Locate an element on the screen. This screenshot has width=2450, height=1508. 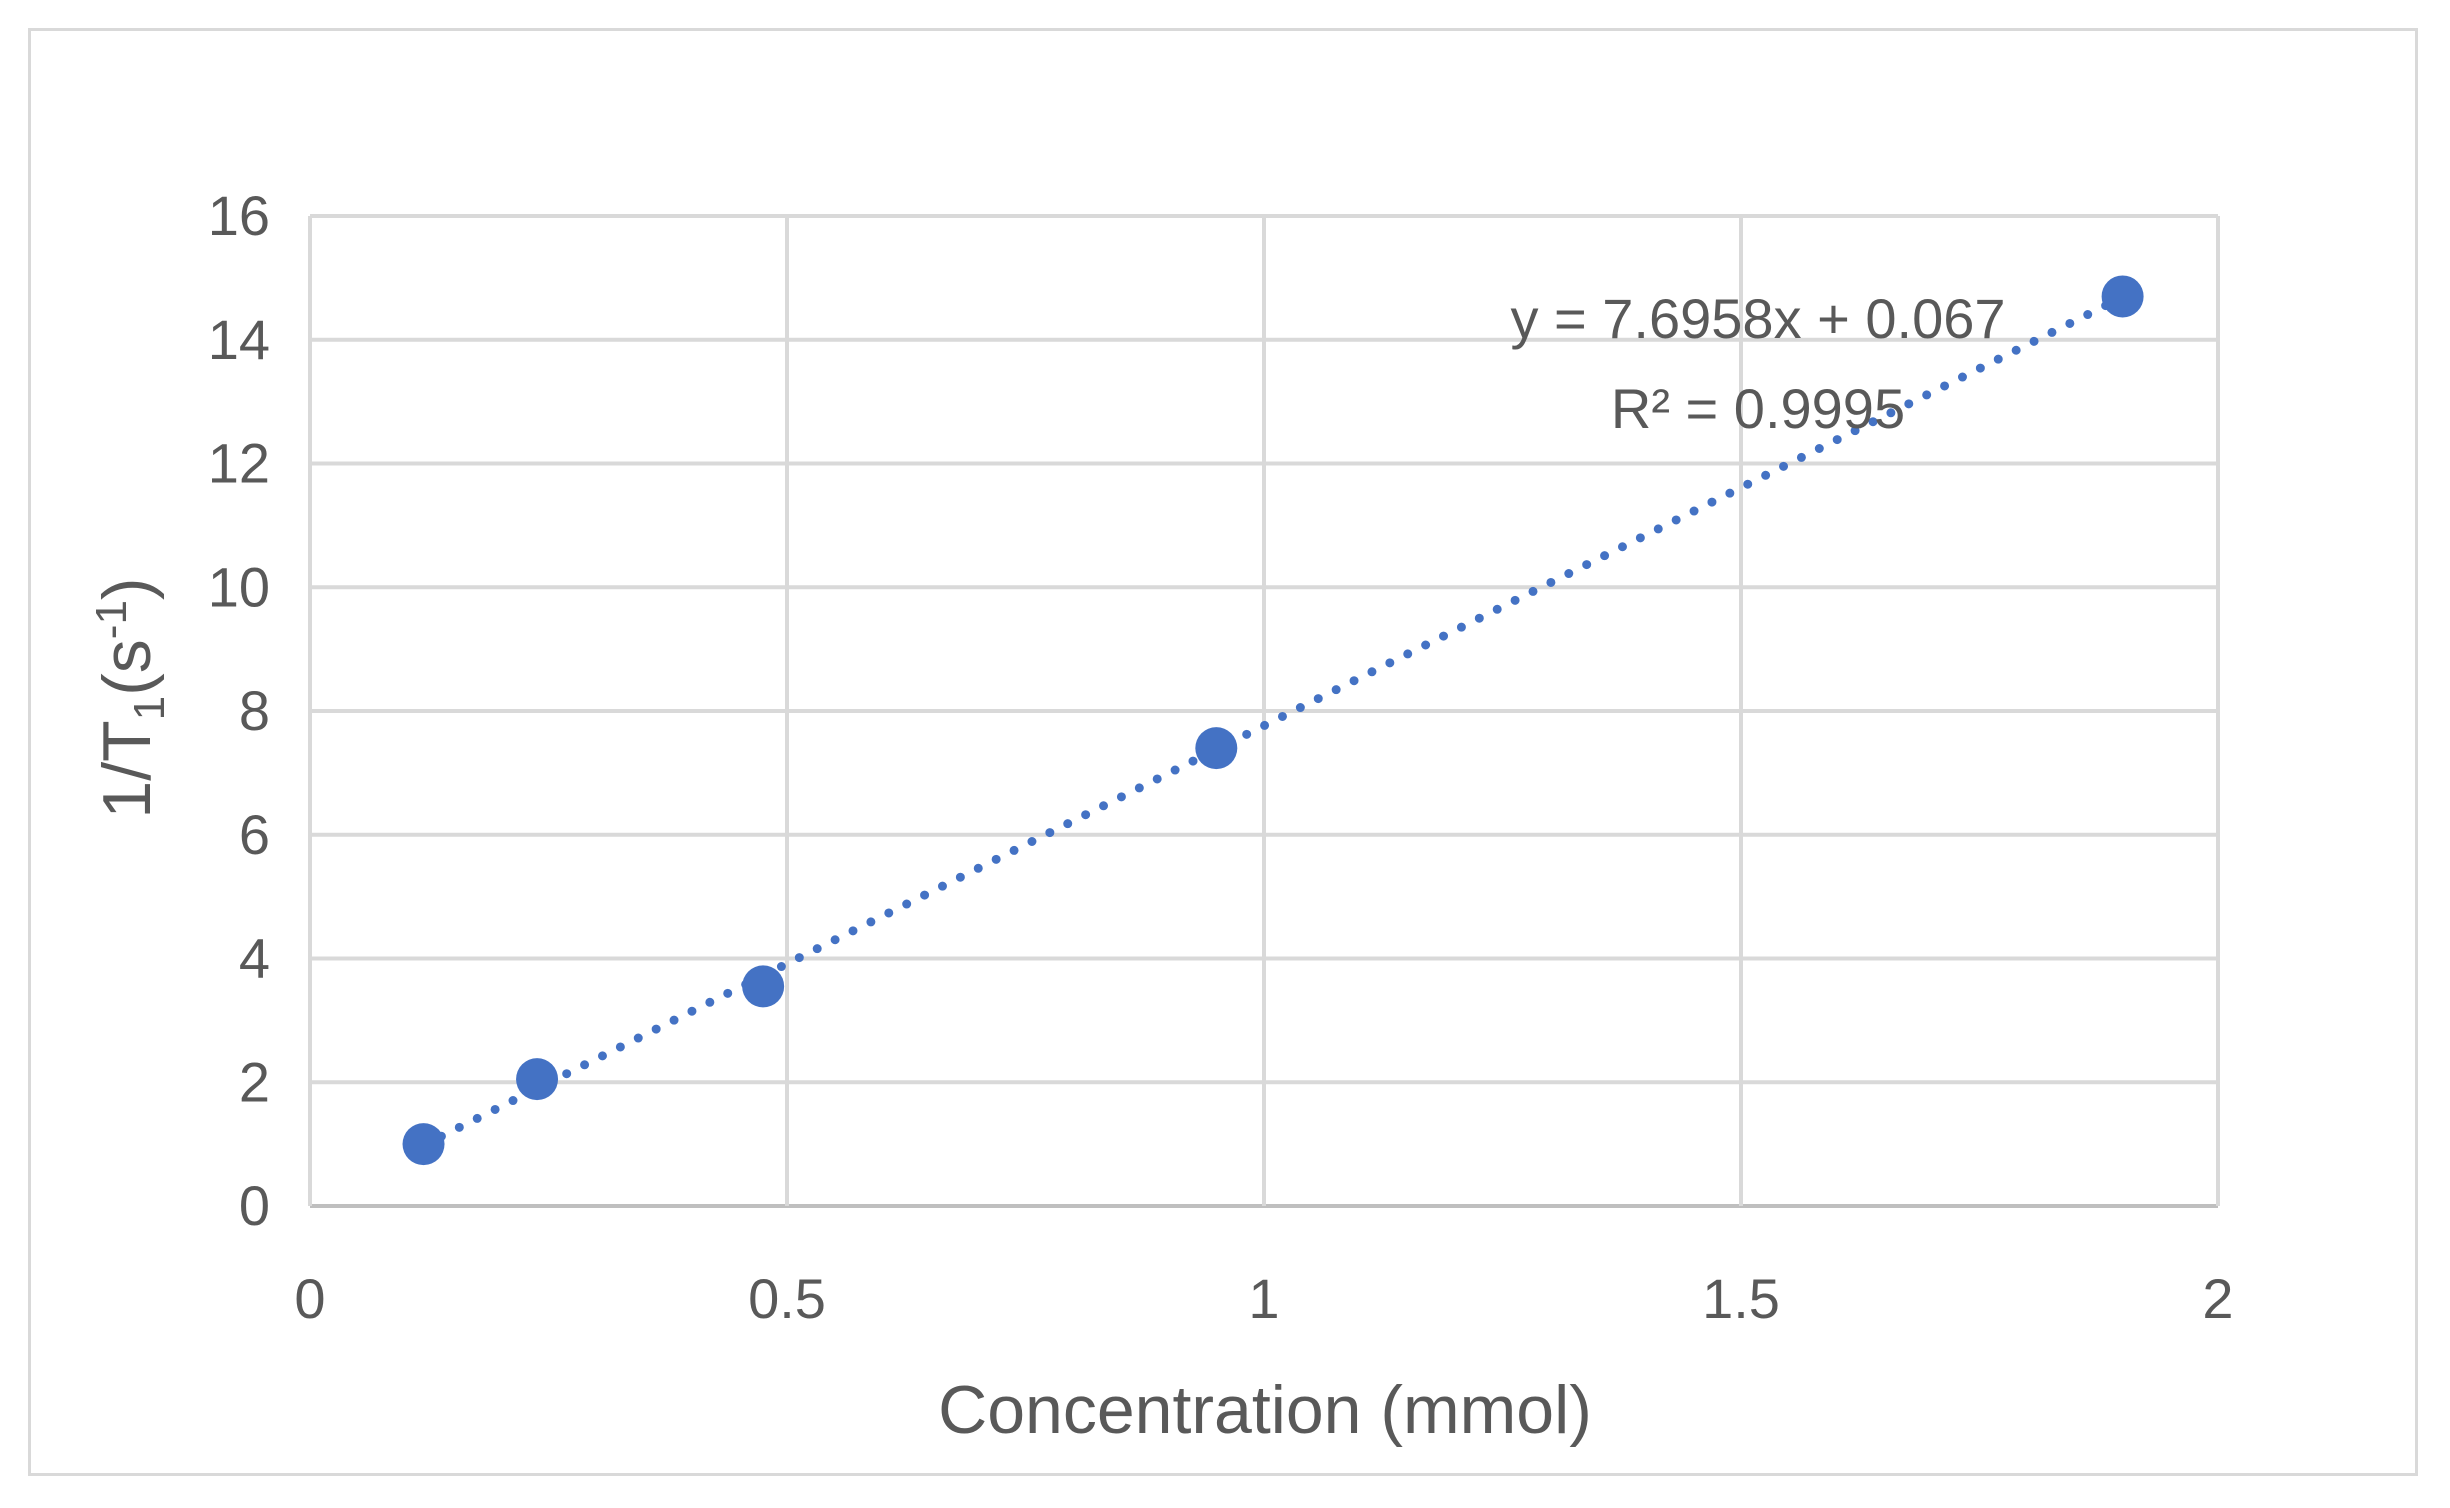
y-axis-title: 1/T1(s-1) is located at coordinates (130, 697).